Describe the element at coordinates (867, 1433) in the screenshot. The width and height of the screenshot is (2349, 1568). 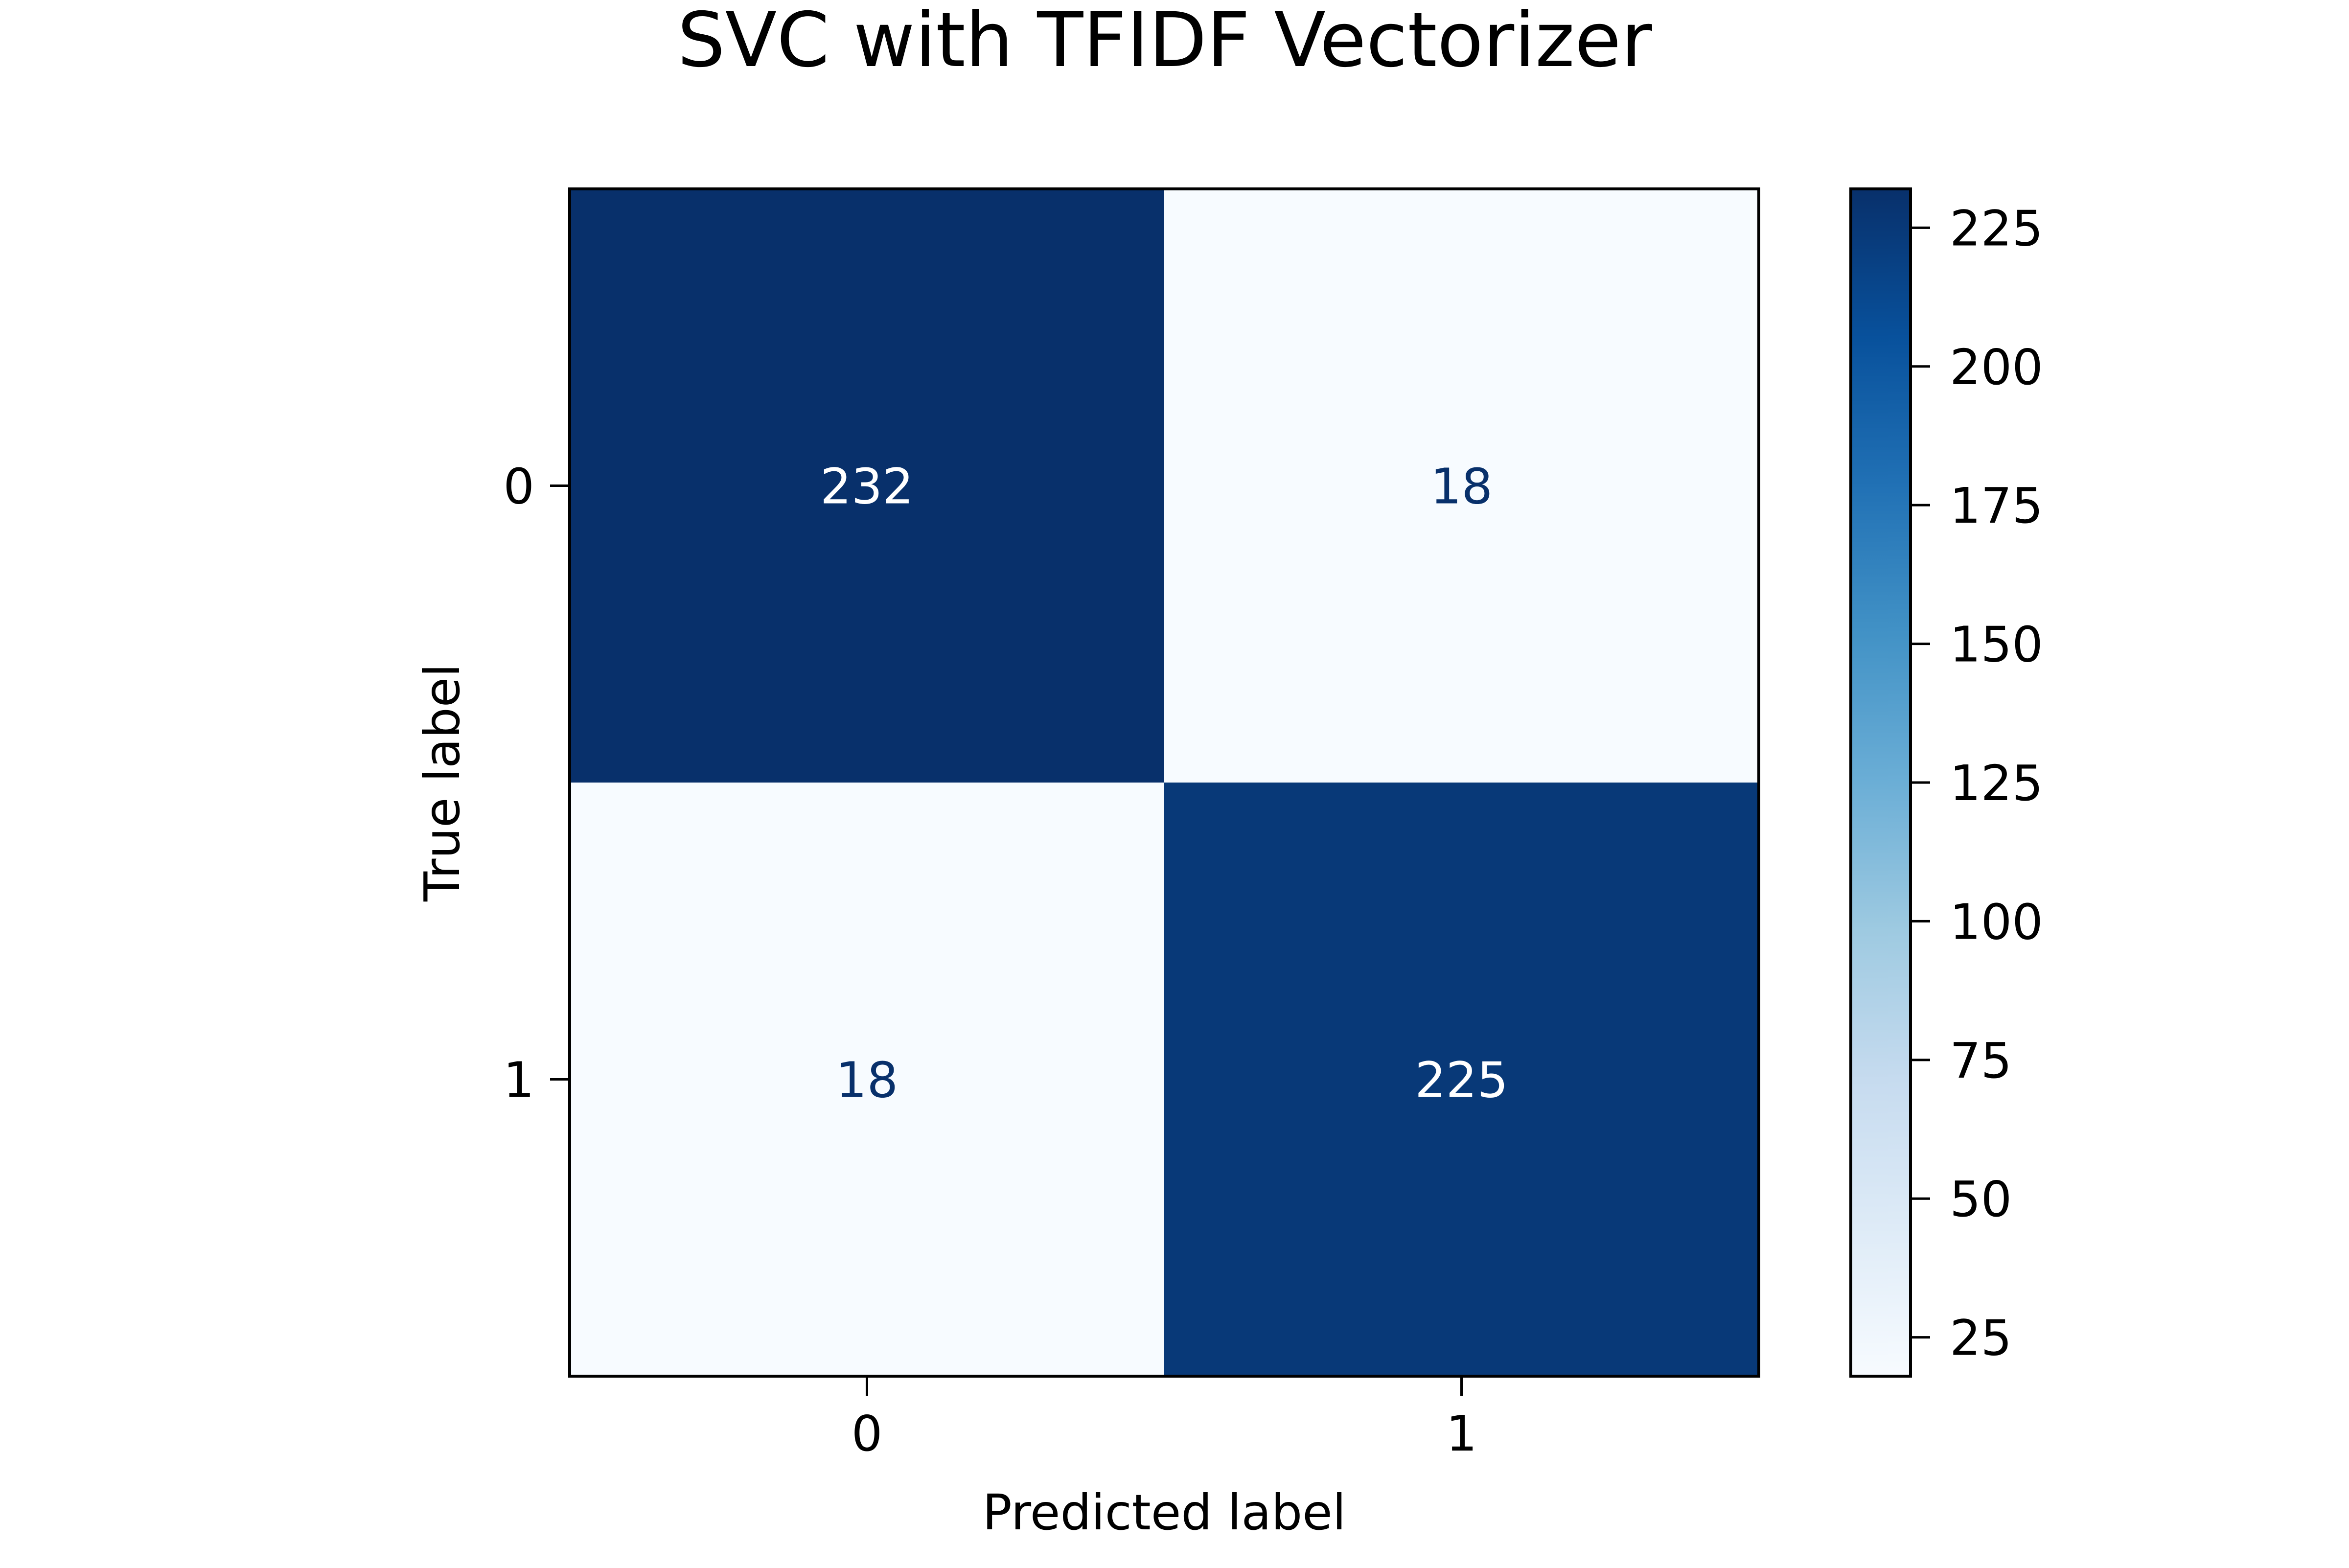
I see `x-tick-label: 0` at that location.